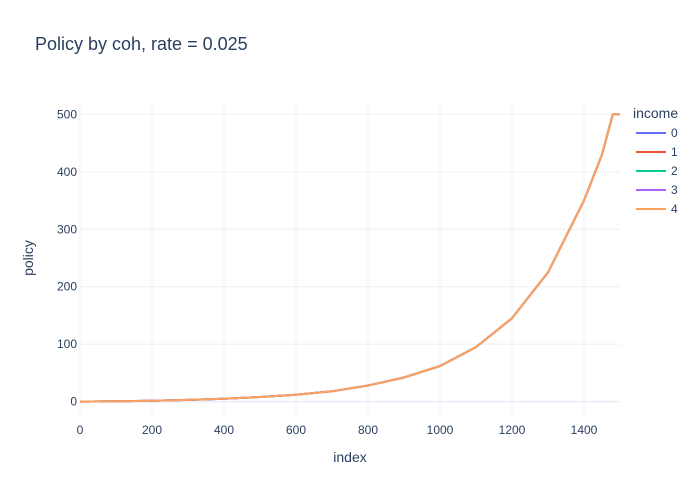 Image resolution: width=700 pixels, height=500 pixels. Describe the element at coordinates (349, 457) in the screenshot. I see `x-axis-title: index` at that location.